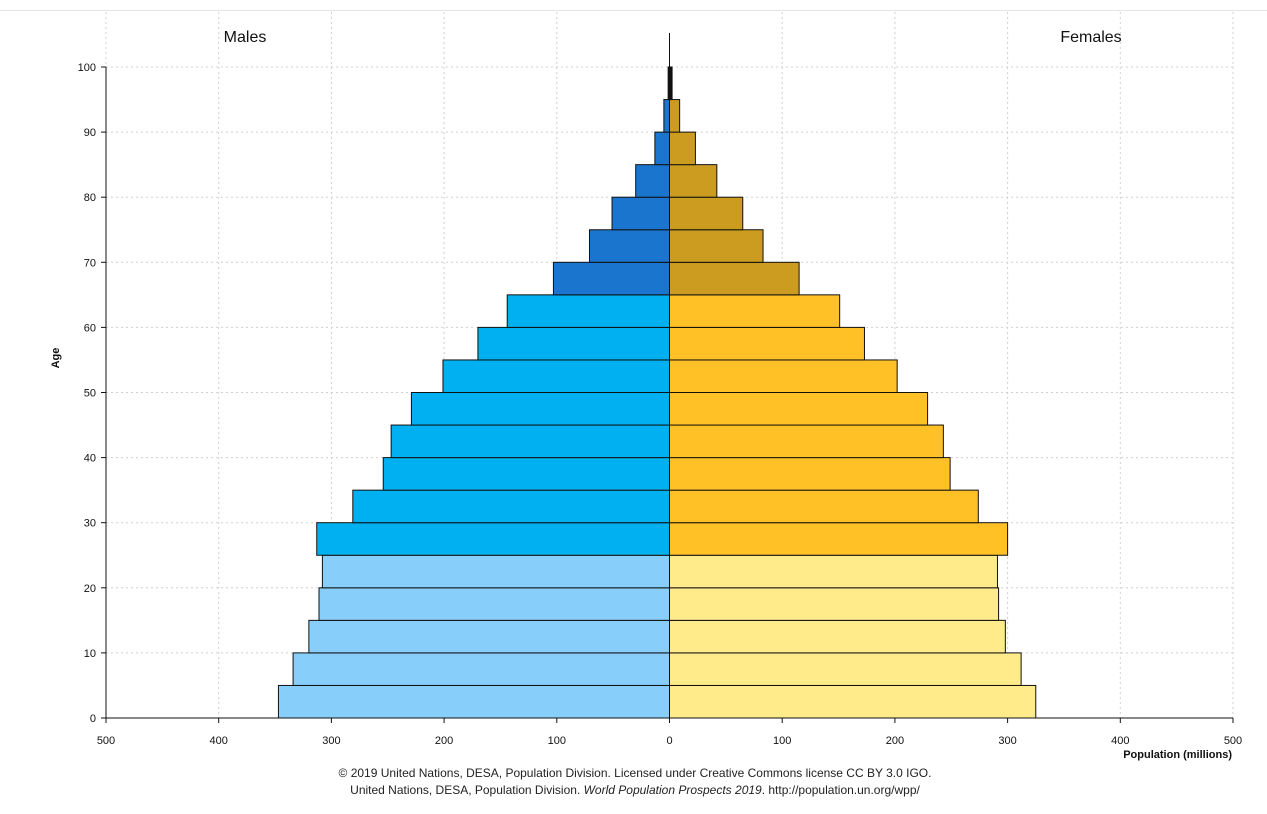  I want to click on y-tick-label: 30, so click(90, 524).